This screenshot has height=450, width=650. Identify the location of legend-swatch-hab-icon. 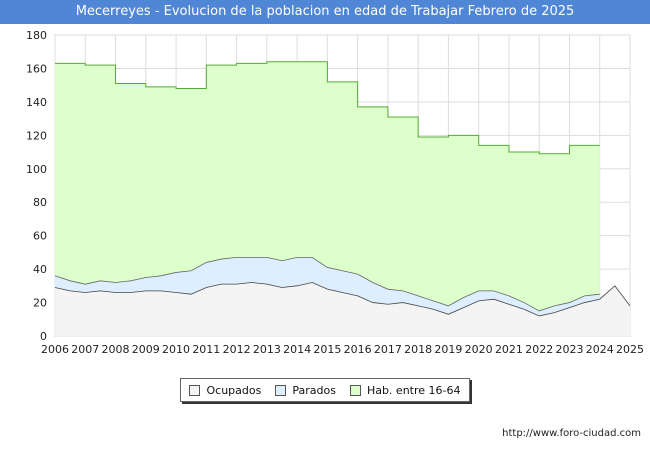
(355, 390).